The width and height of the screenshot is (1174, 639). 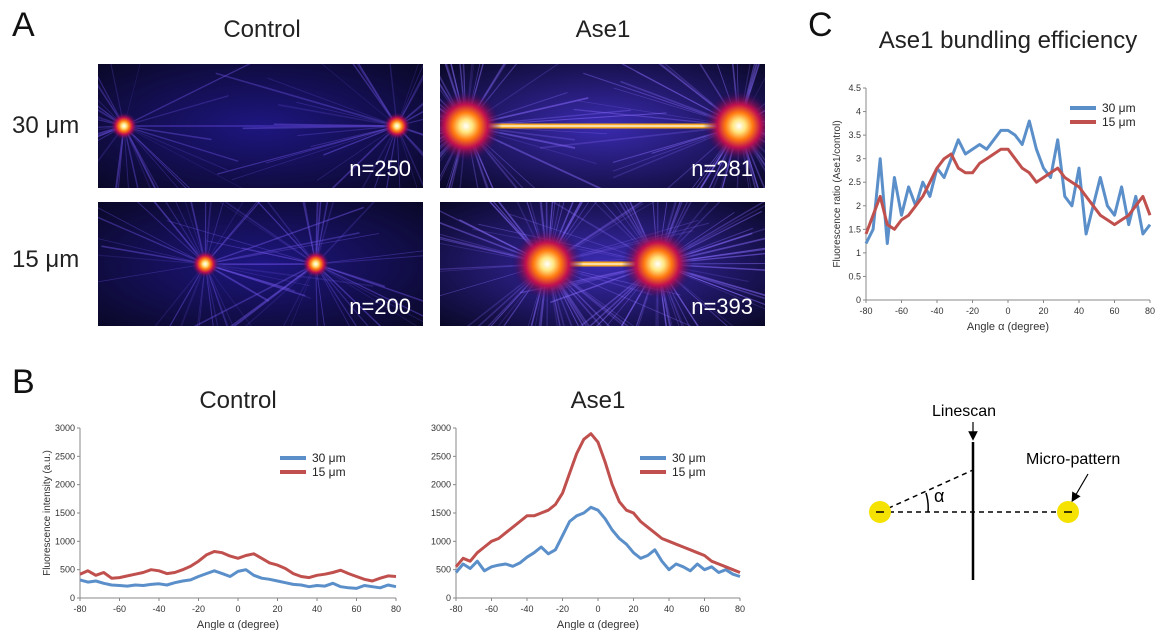 What do you see at coordinates (602, 264) in the screenshot?
I see `micrograph-ase1-15um: n=393` at bounding box center [602, 264].